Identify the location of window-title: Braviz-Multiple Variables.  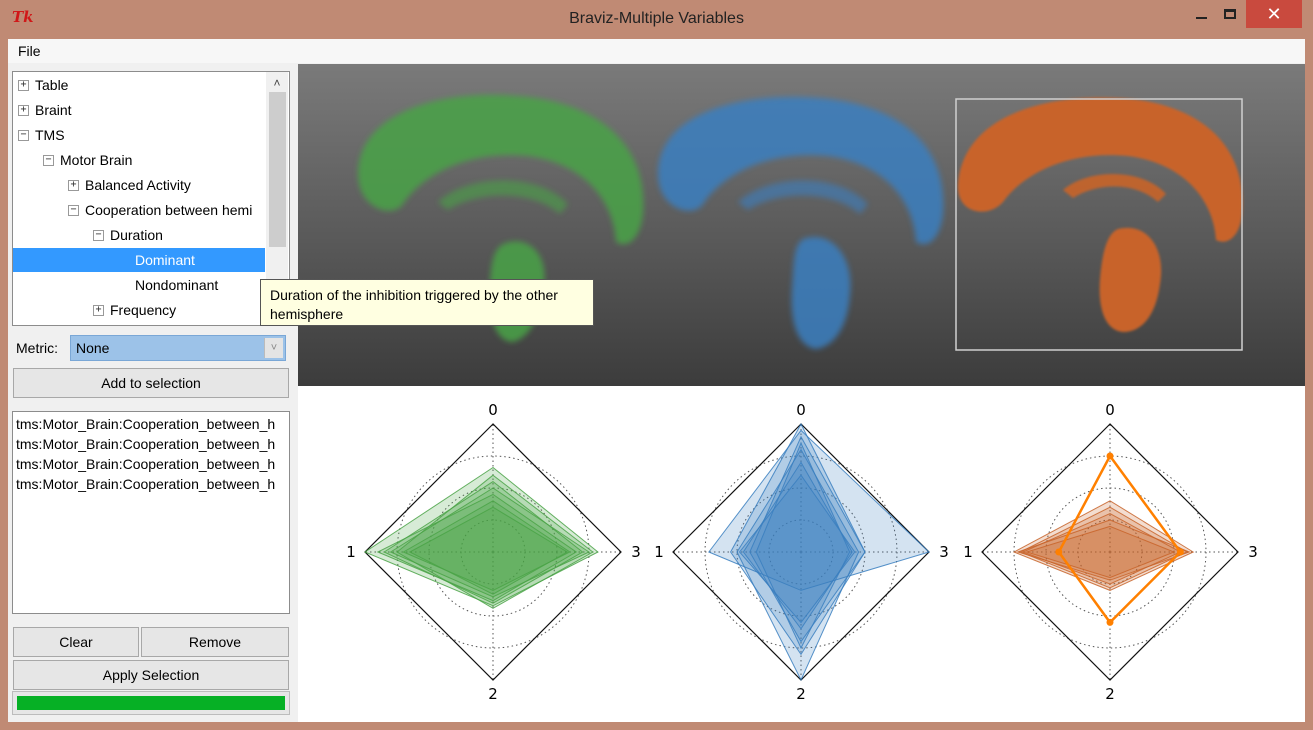
(656, 18).